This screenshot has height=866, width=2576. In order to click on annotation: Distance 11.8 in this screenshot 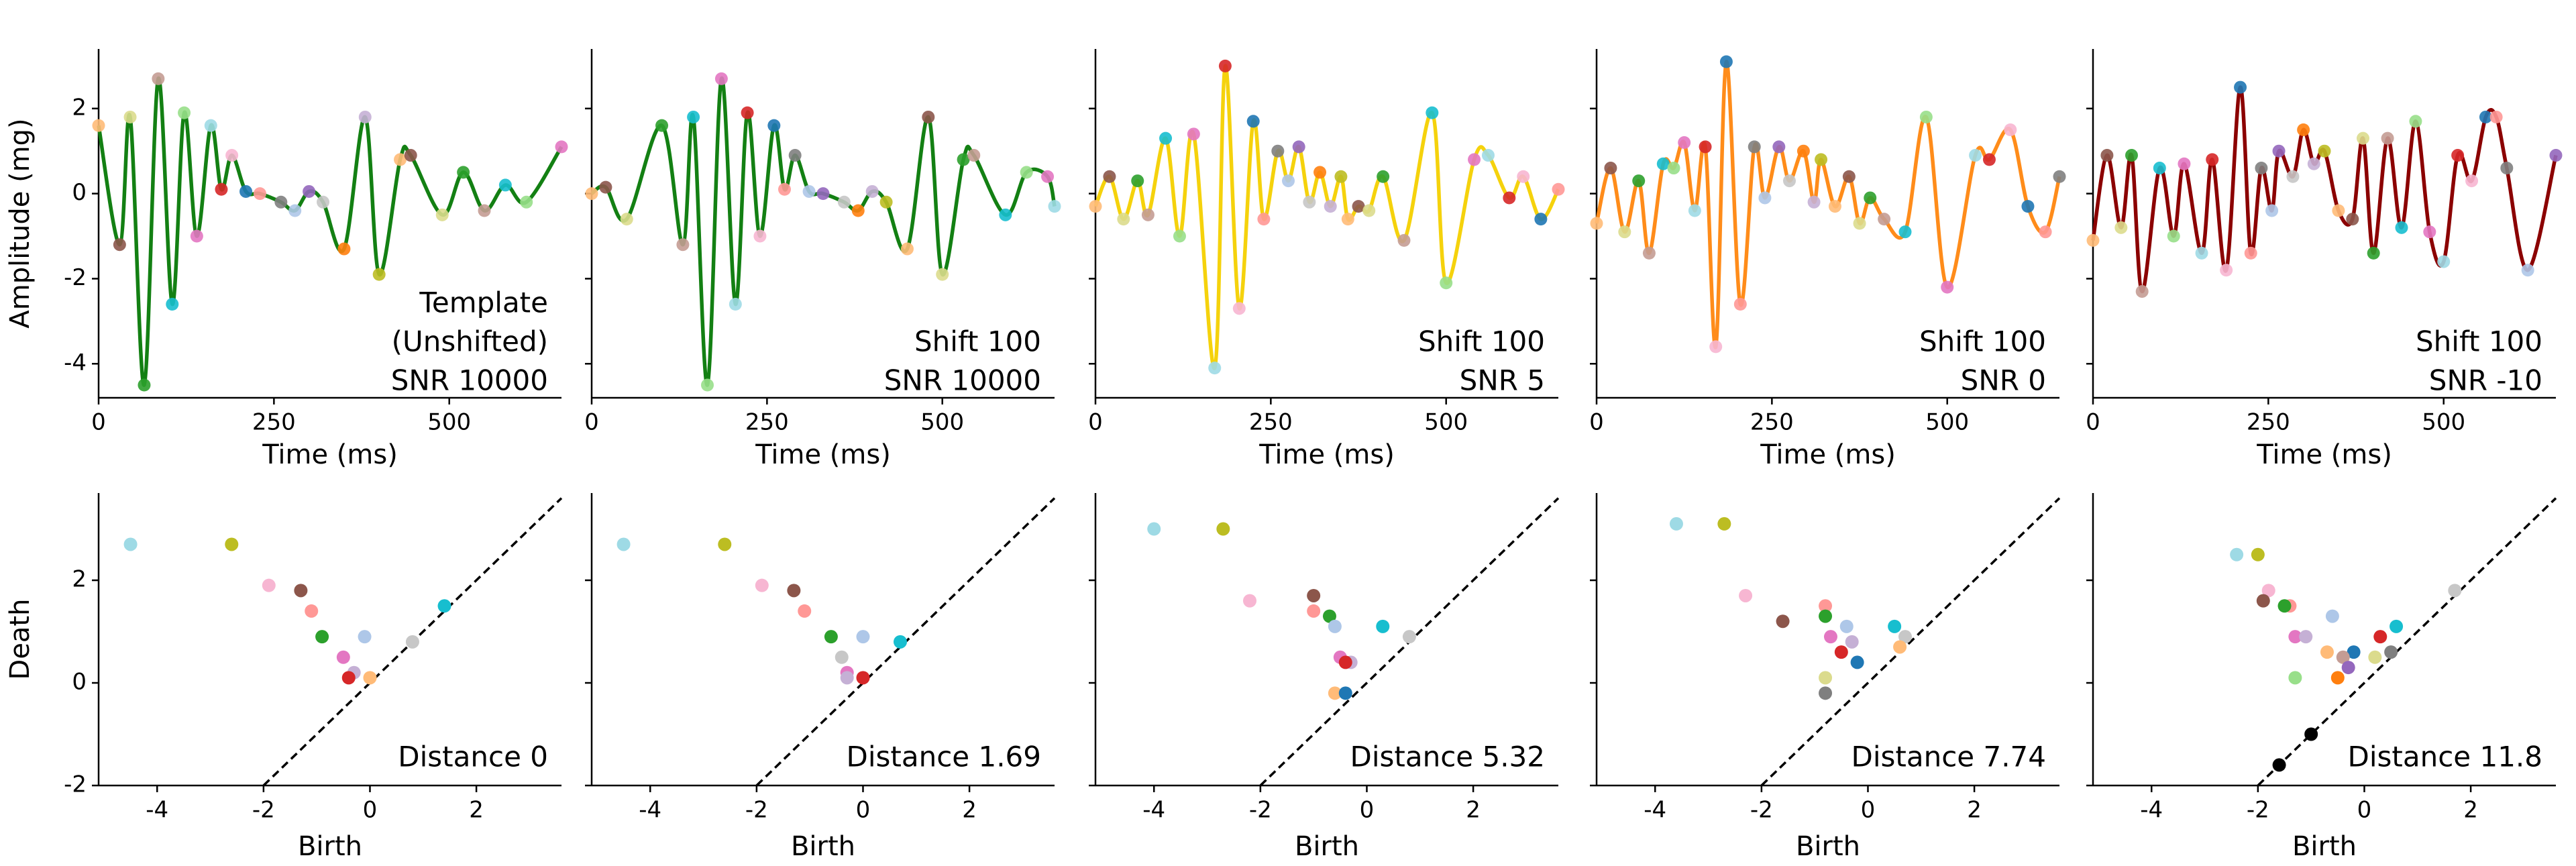, I will do `click(2444, 757)`.